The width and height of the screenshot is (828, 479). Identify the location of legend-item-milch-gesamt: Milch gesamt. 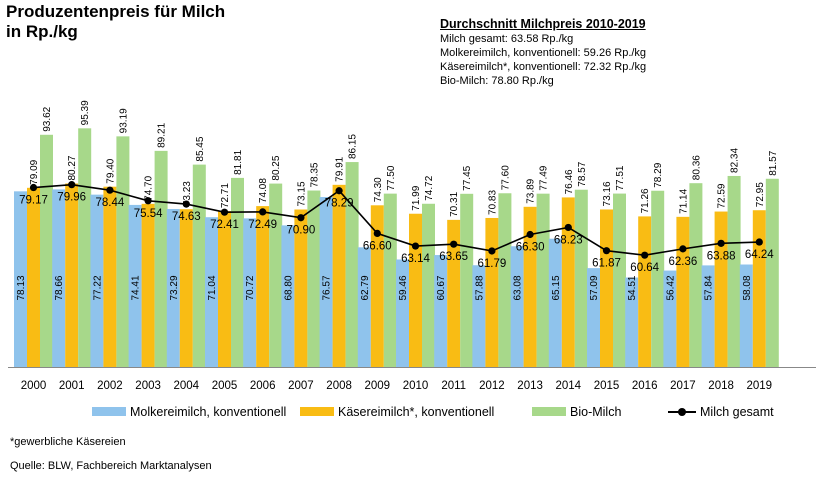
(721, 412).